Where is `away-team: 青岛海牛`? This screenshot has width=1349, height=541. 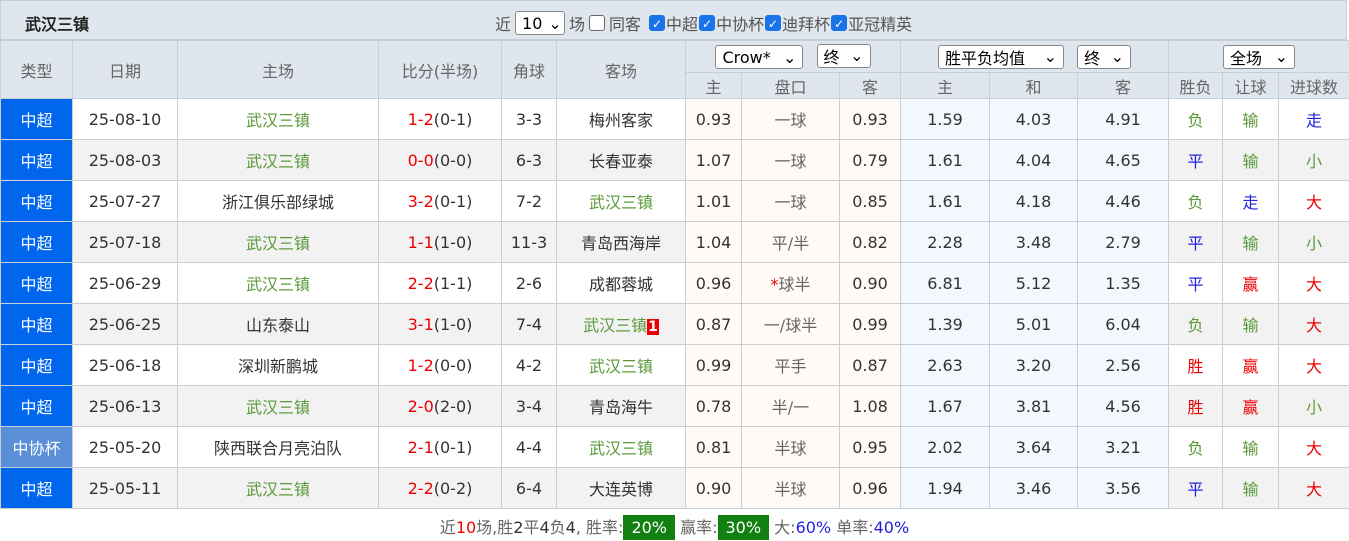 away-team: 青岛海牛 is located at coordinates (621, 406).